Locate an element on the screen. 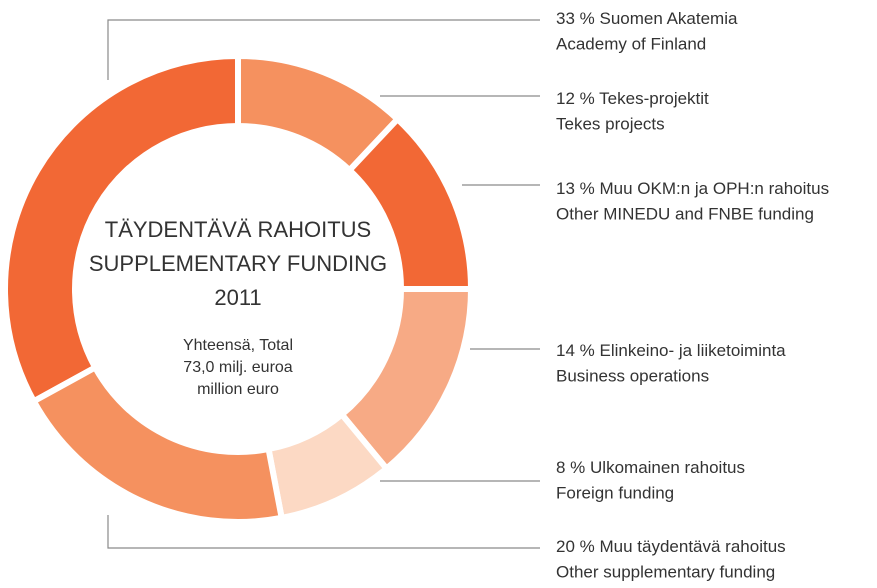 This screenshot has height=588, width=877. legend-label: 33 % Suomen Akatemia is located at coordinates (647, 18).